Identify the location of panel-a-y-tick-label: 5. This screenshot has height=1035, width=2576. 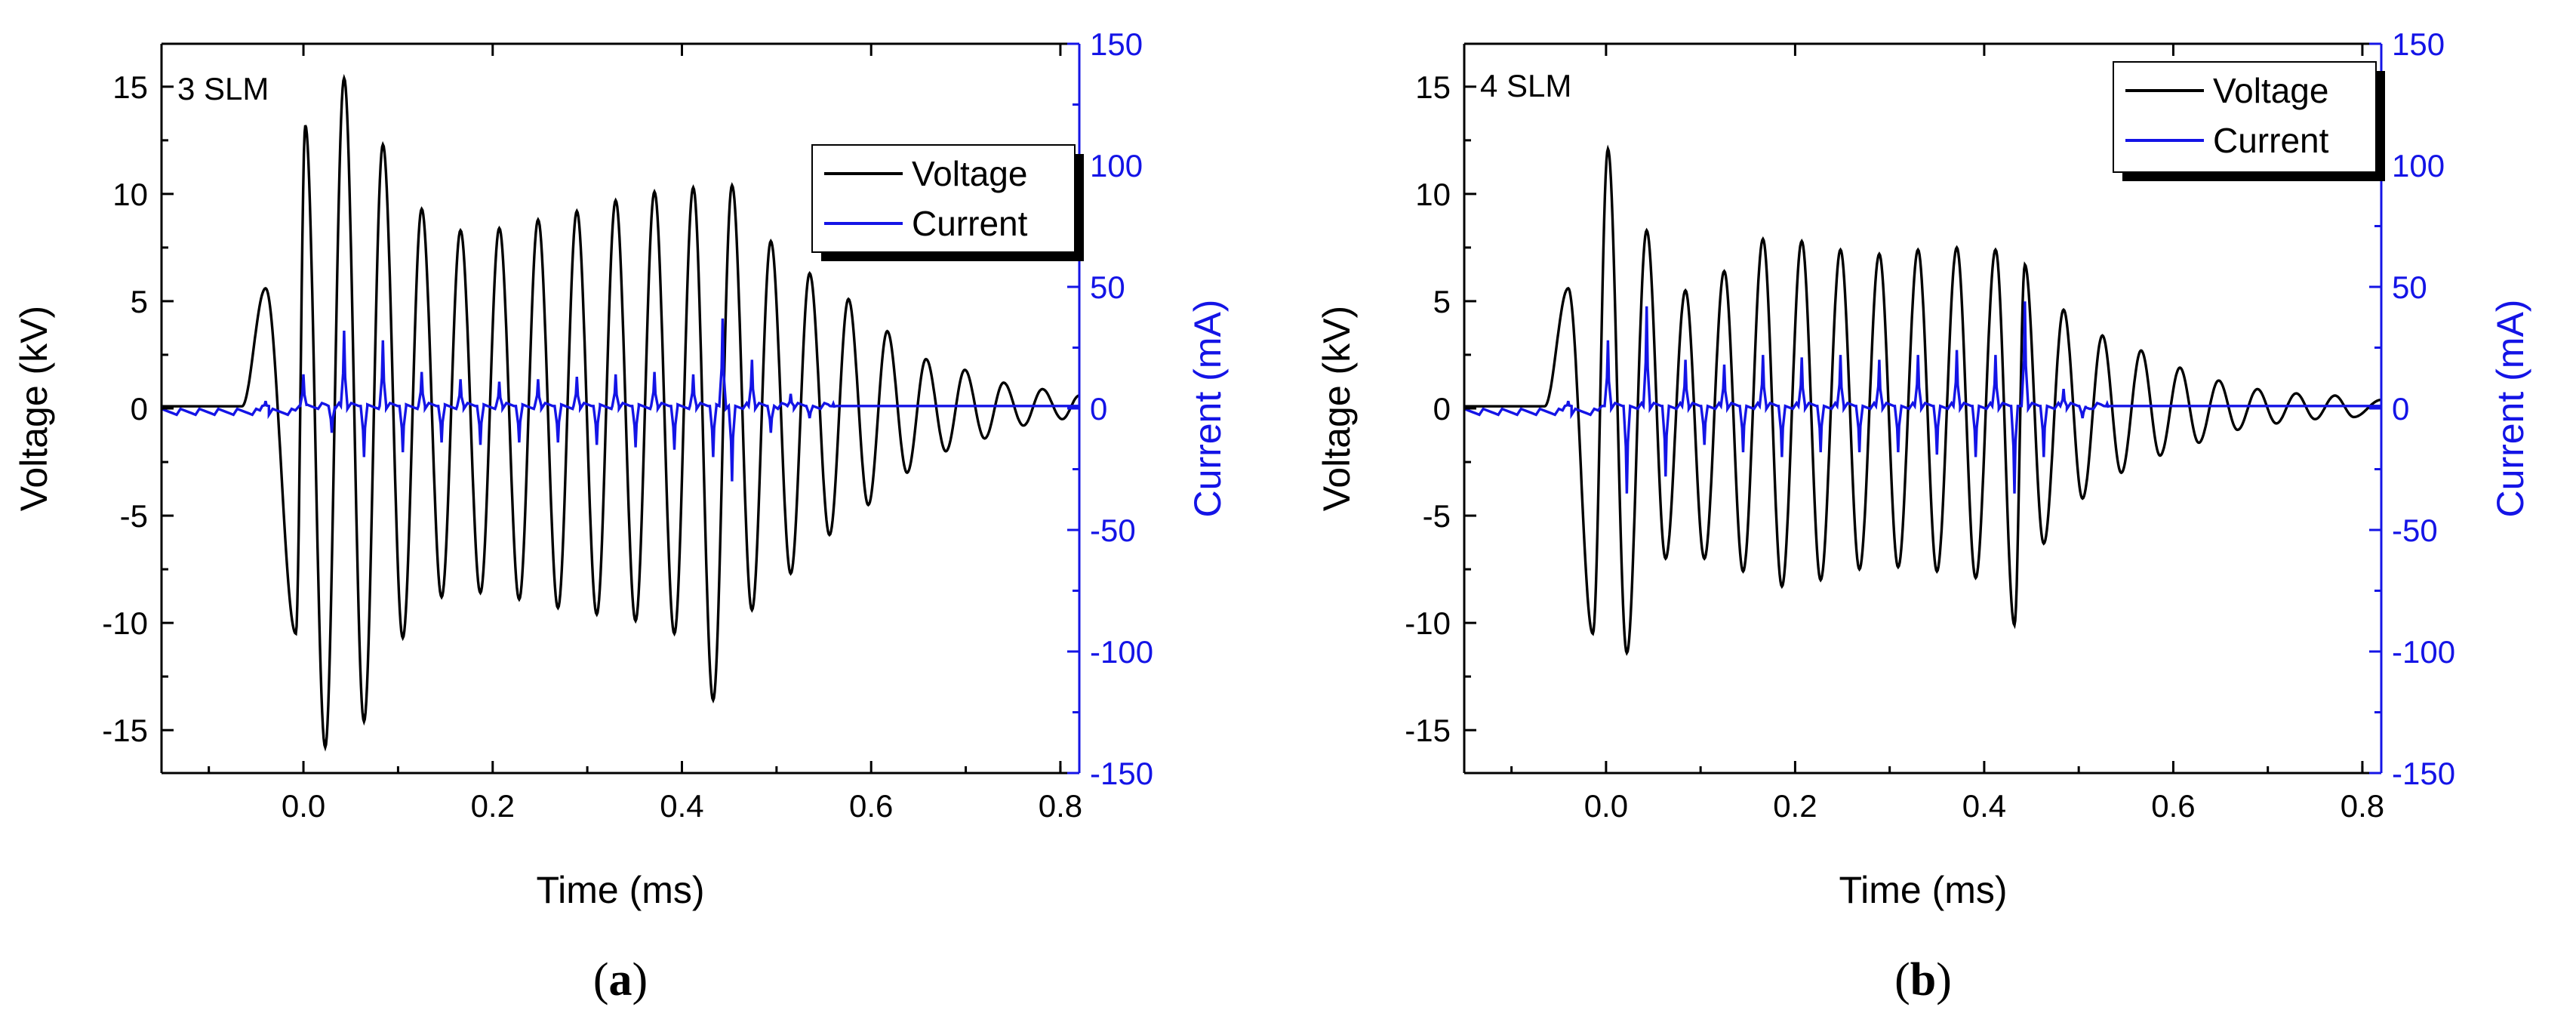
(139, 301).